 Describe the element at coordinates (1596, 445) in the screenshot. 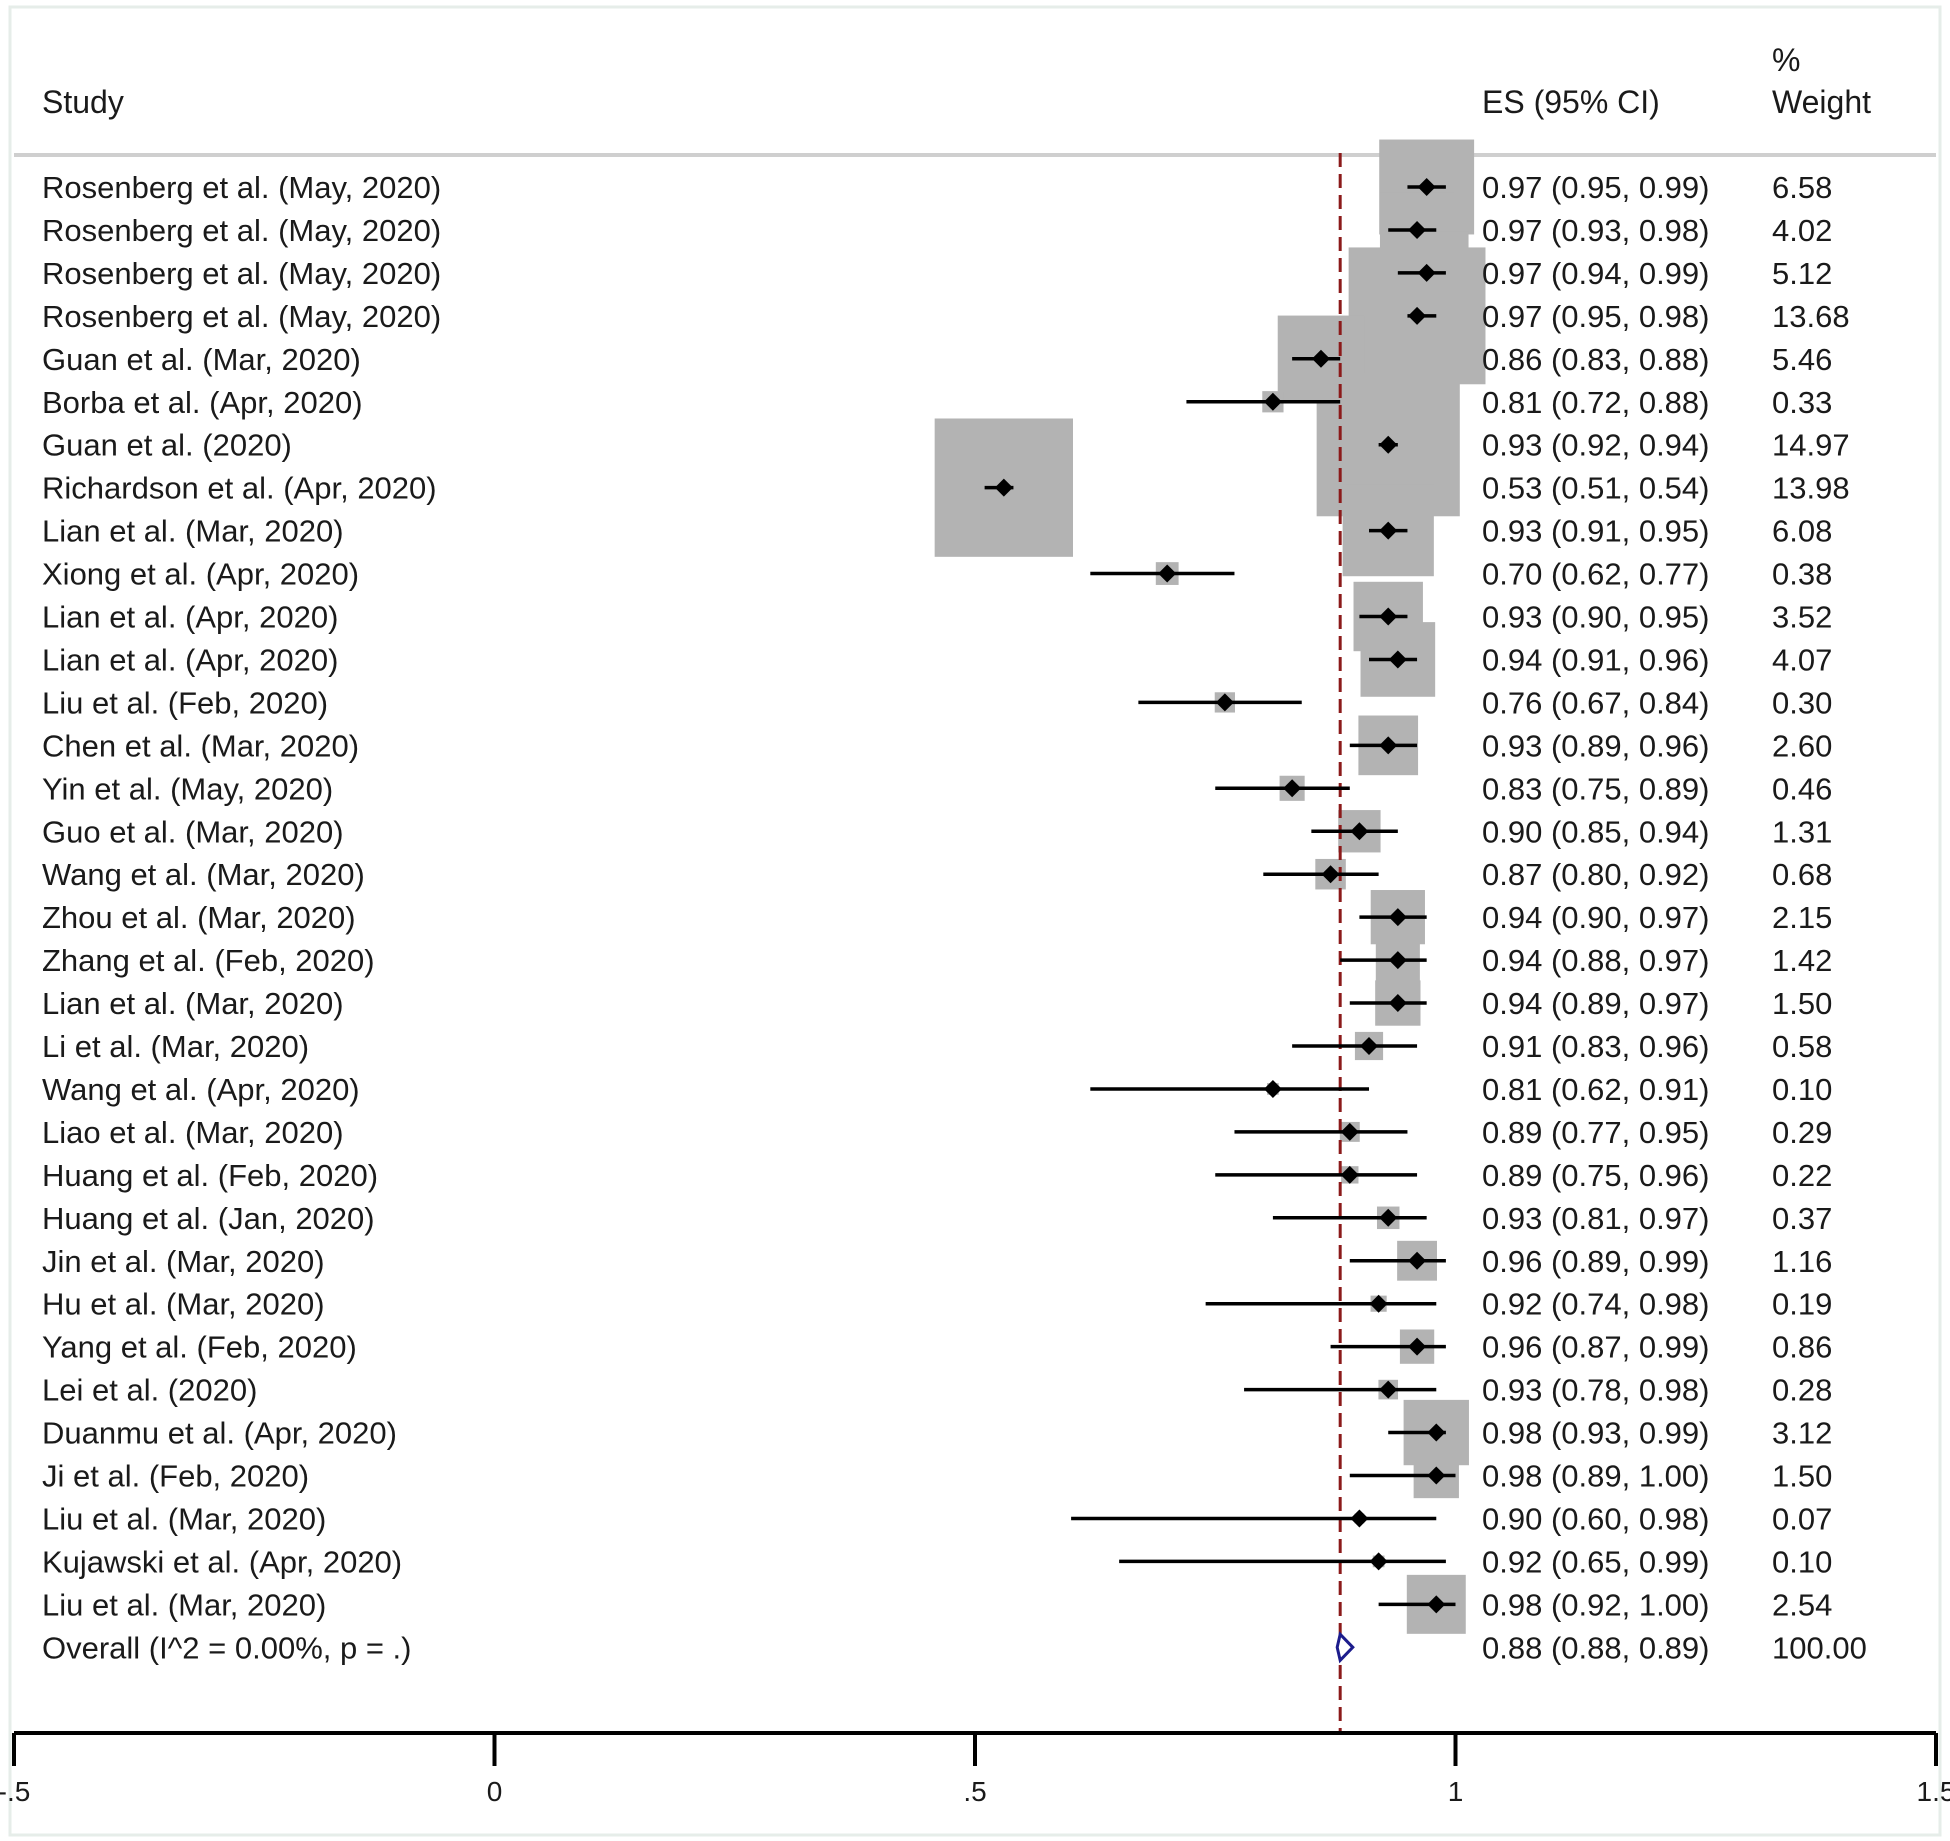

I see `effect-size-ci: 0.93 (0.92, 0.94)` at that location.